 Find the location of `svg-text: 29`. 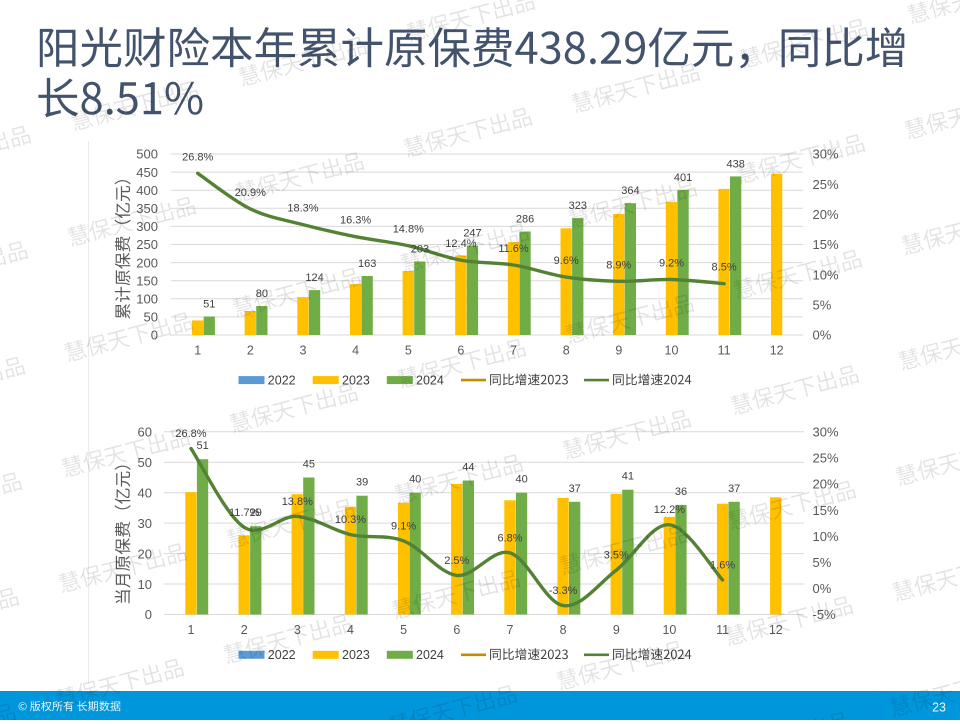

svg-text: 29 is located at coordinates (256, 513).